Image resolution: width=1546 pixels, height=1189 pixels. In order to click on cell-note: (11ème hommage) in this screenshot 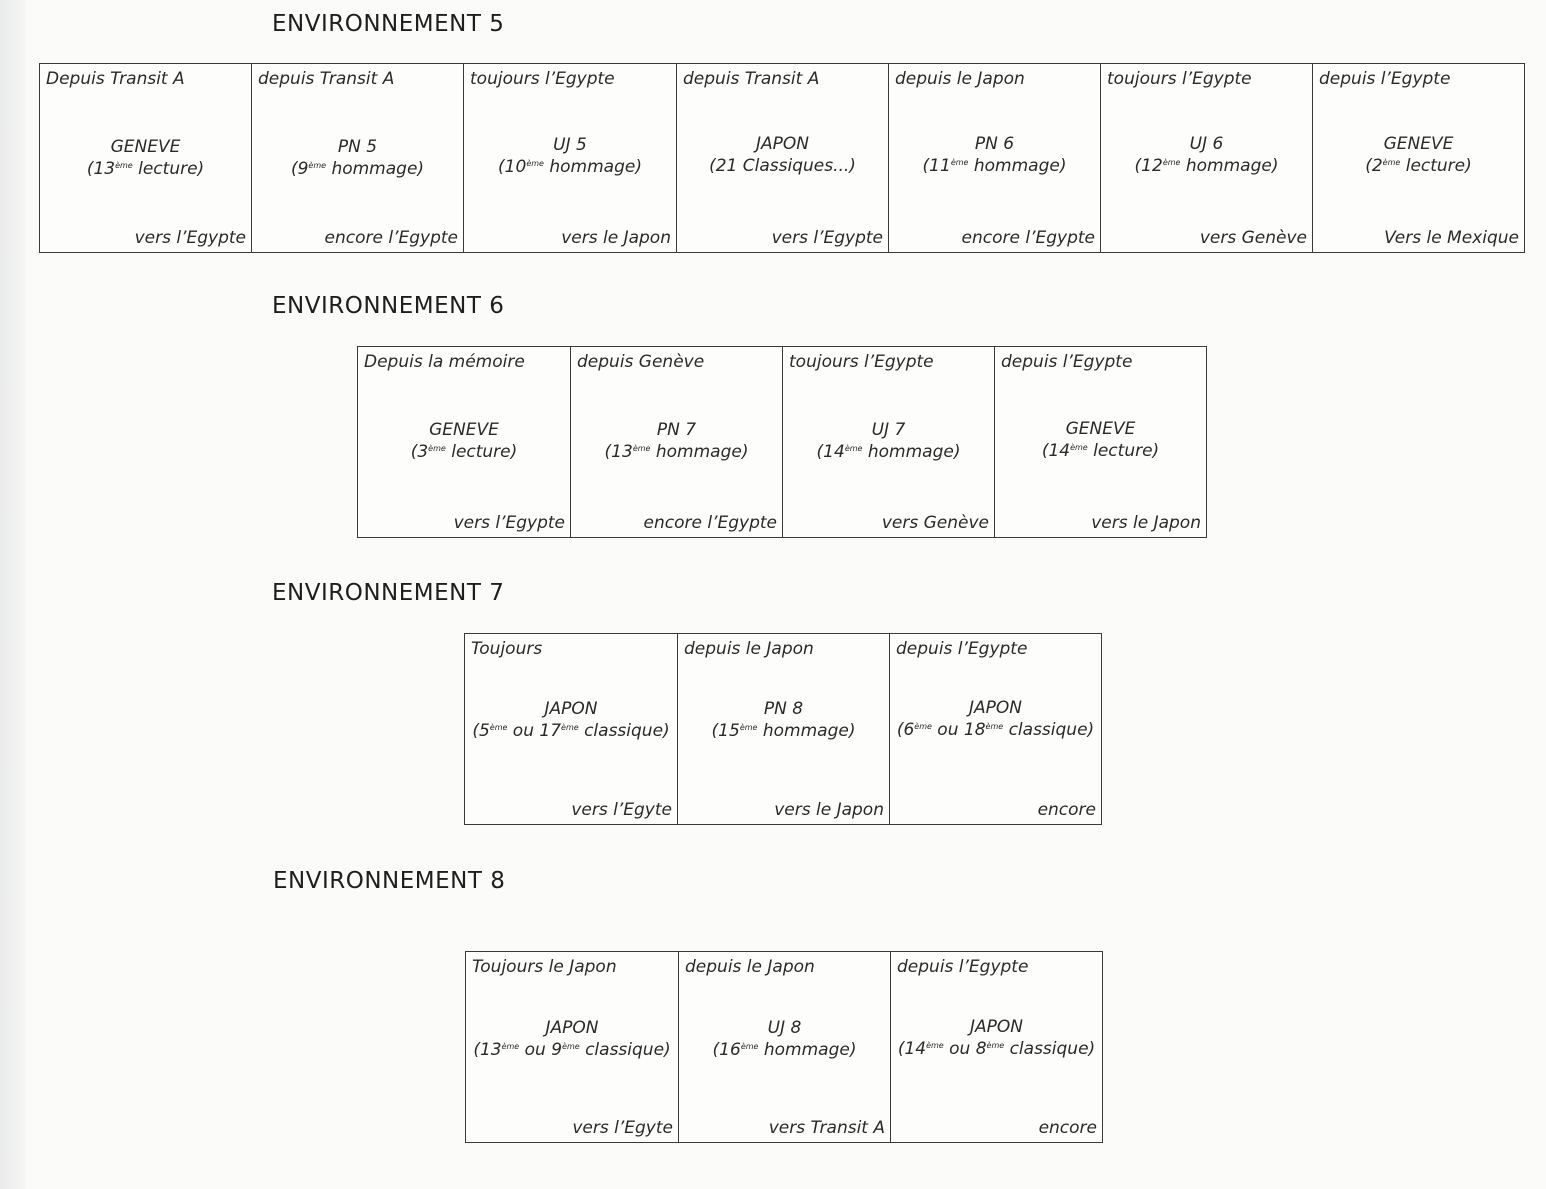, I will do `click(994, 166)`.